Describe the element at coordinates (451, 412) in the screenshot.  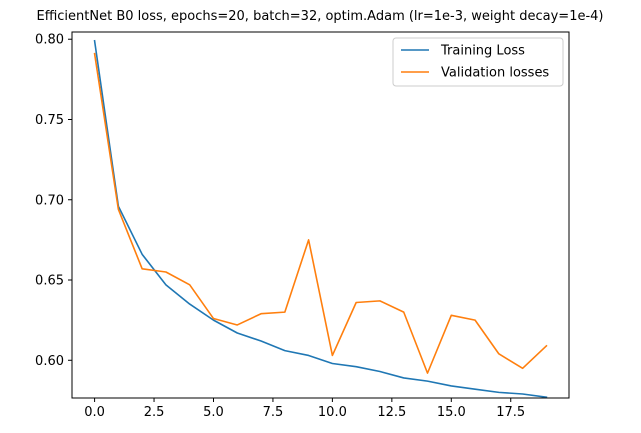
I see `x-tick-label: 15.0` at that location.